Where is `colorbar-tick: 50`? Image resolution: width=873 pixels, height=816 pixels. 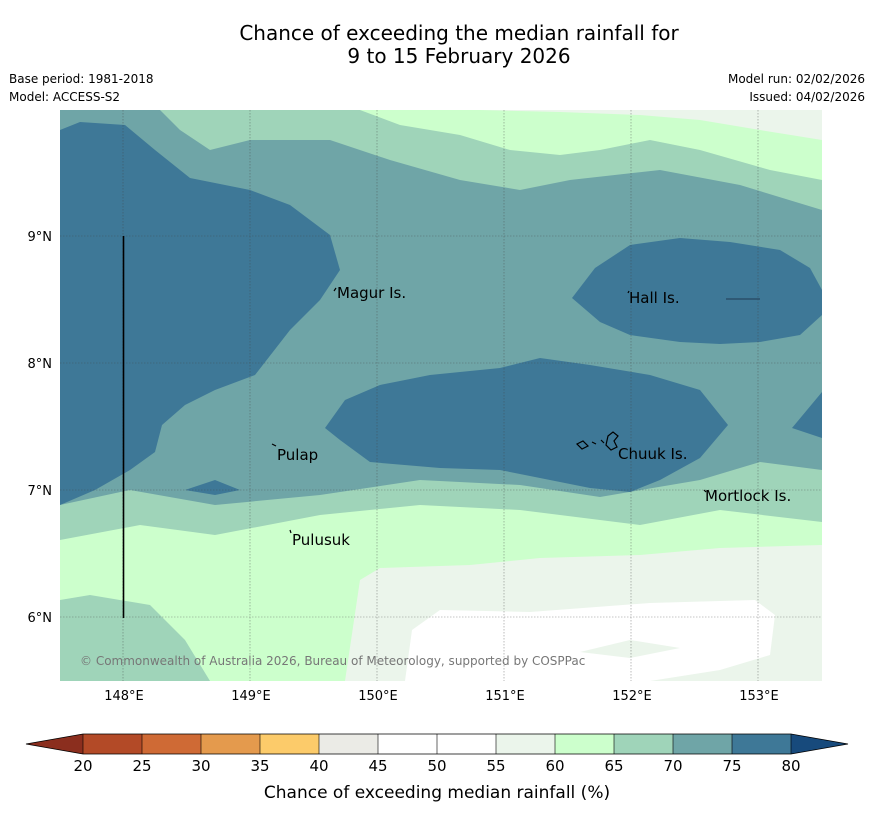
colorbar-tick: 50 is located at coordinates (436, 766).